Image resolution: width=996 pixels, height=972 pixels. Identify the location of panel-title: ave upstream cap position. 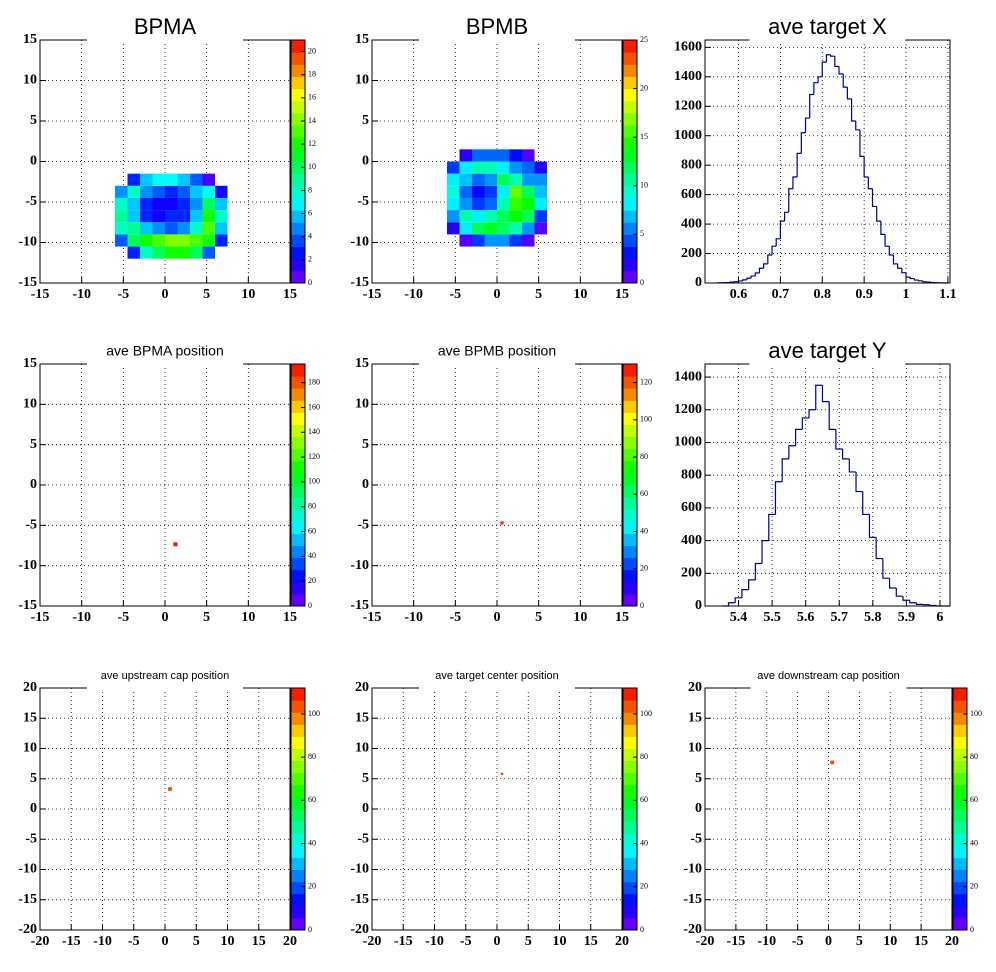
(165, 676).